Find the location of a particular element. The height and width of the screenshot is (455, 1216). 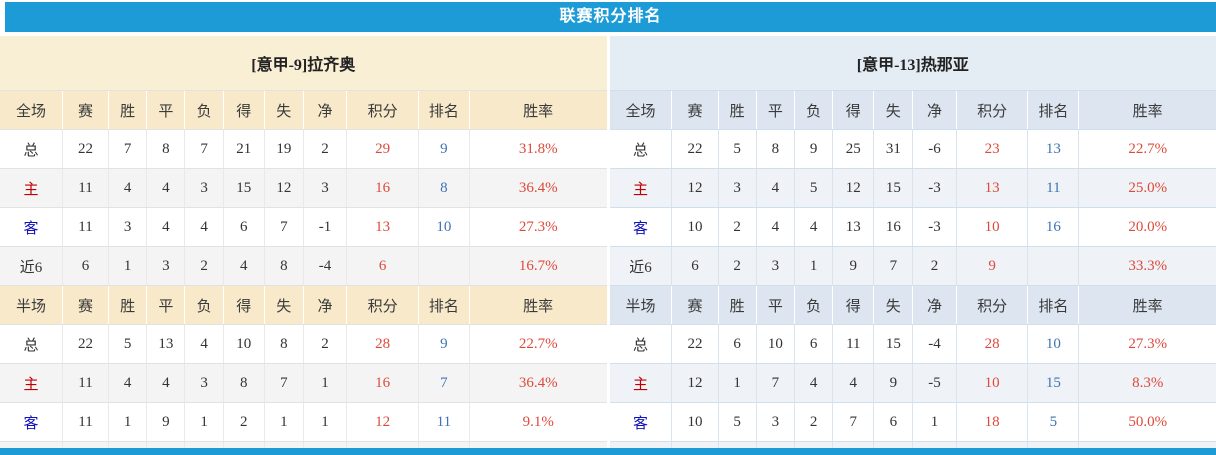

column-header-row: 半场赛胜平负得失净积分 排名 胜率 is located at coordinates (303, 305).